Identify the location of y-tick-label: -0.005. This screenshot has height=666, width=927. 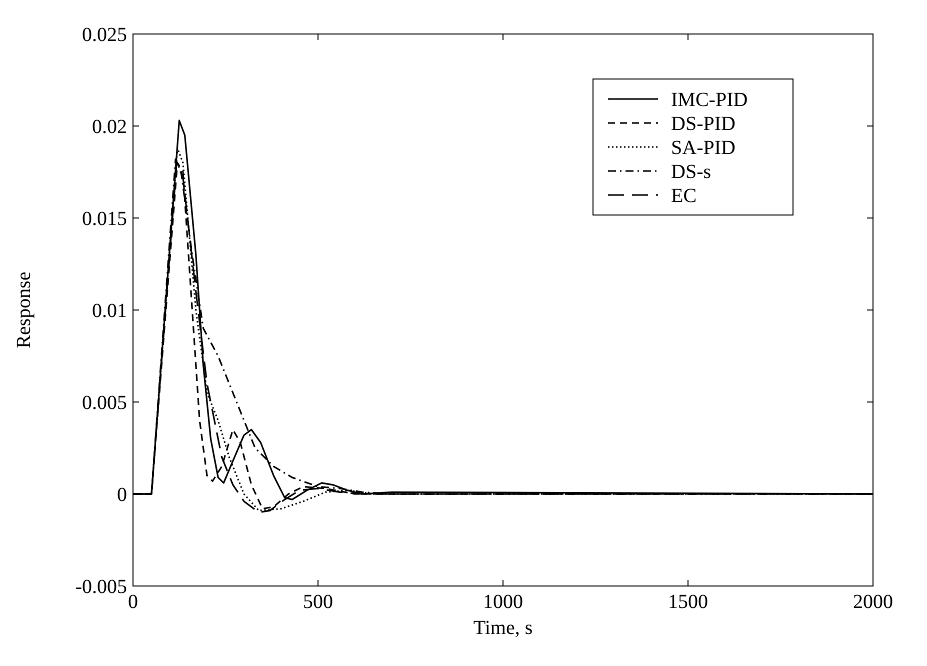
(101, 587).